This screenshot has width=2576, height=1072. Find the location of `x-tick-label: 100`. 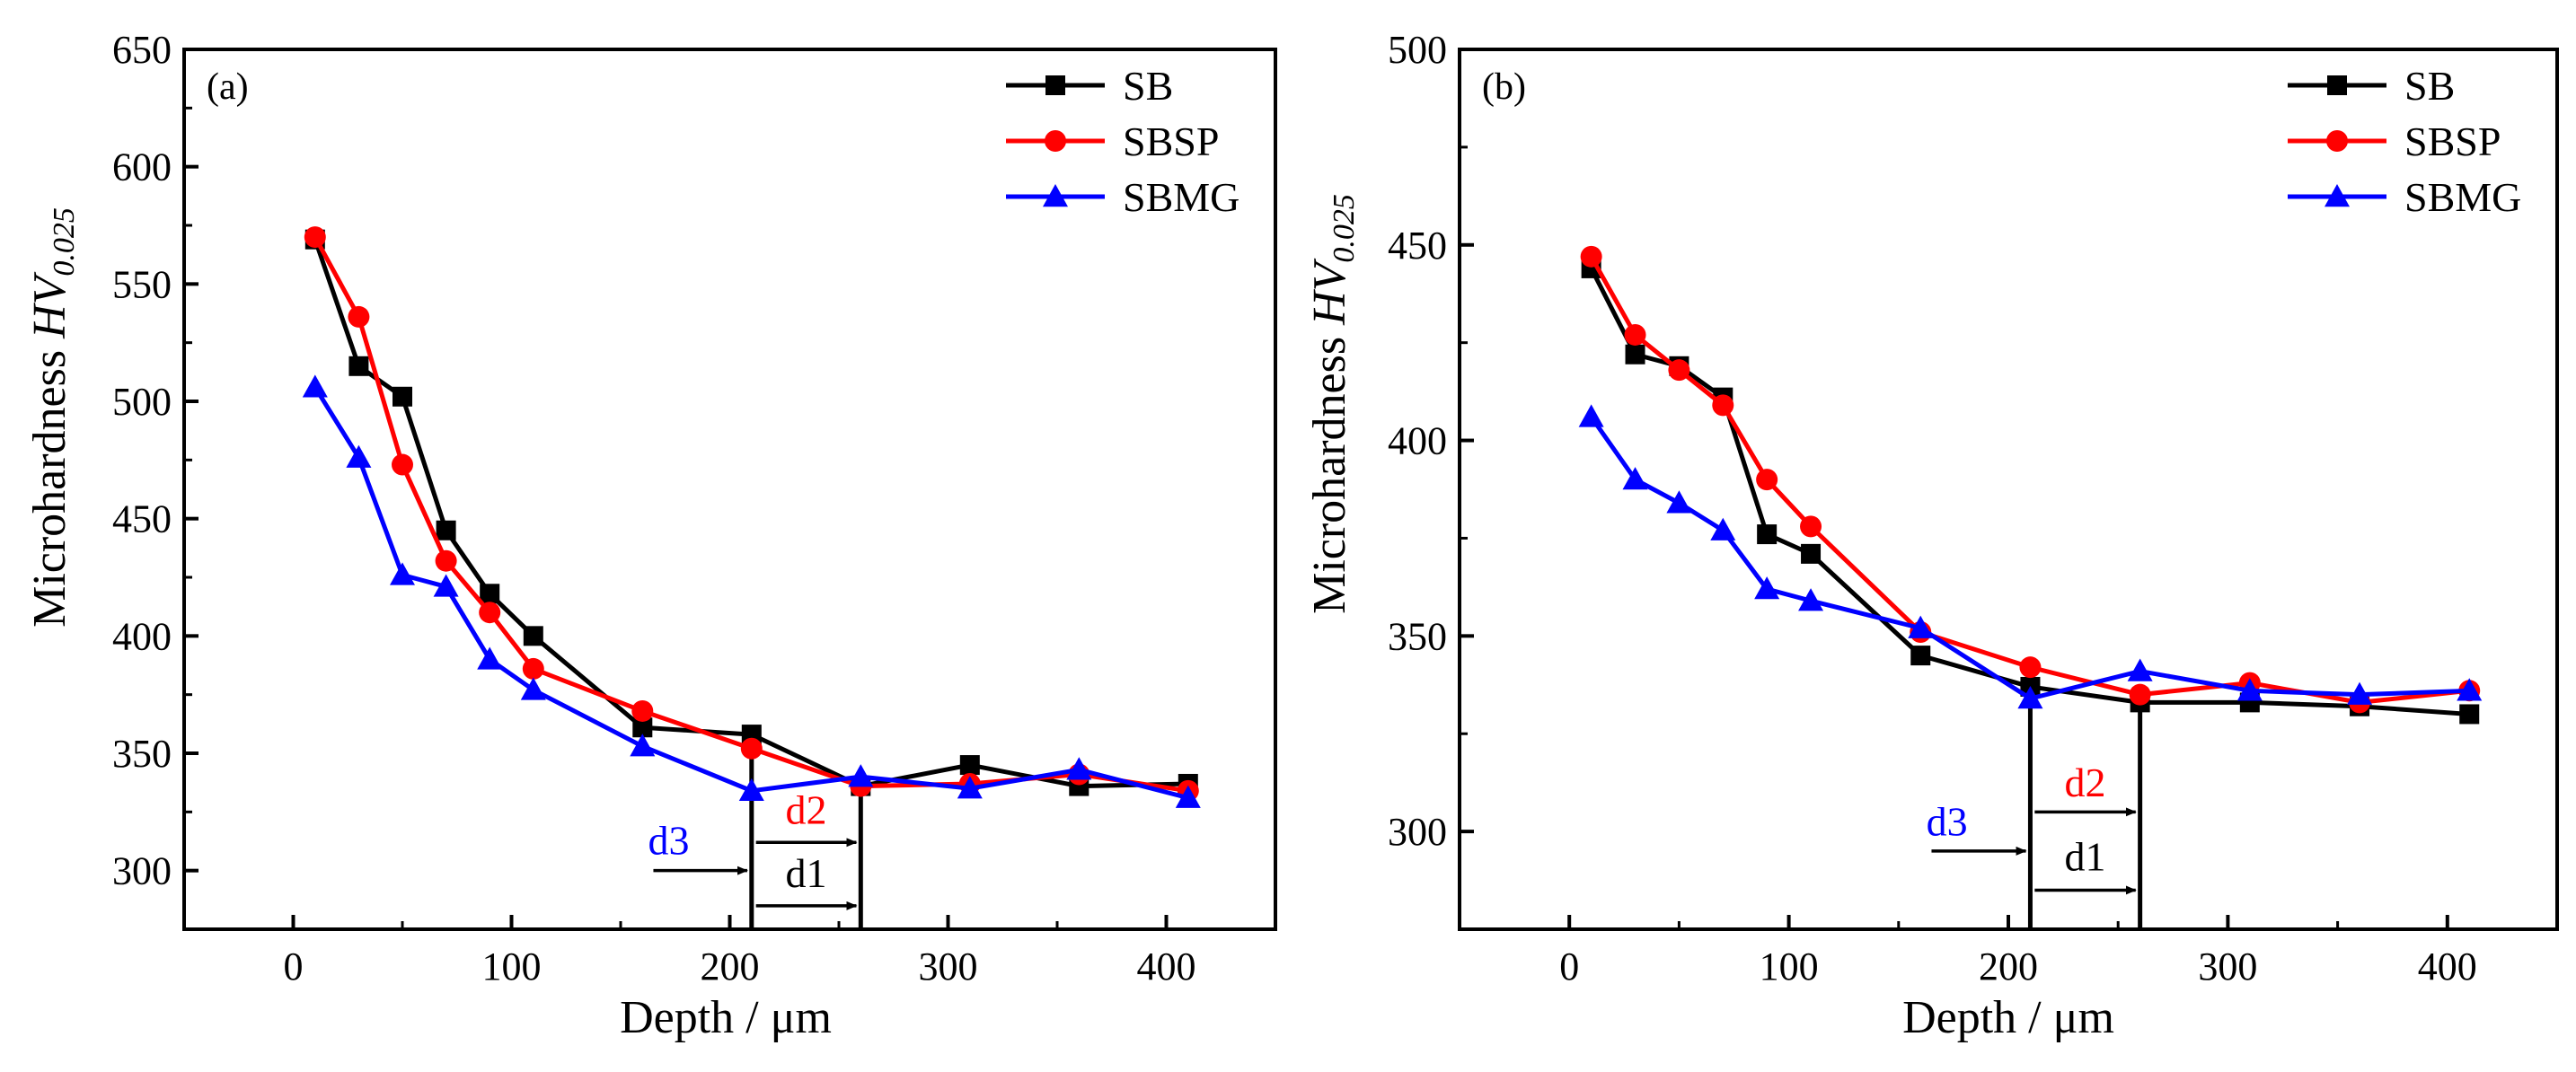

x-tick-label: 100 is located at coordinates (1789, 967).